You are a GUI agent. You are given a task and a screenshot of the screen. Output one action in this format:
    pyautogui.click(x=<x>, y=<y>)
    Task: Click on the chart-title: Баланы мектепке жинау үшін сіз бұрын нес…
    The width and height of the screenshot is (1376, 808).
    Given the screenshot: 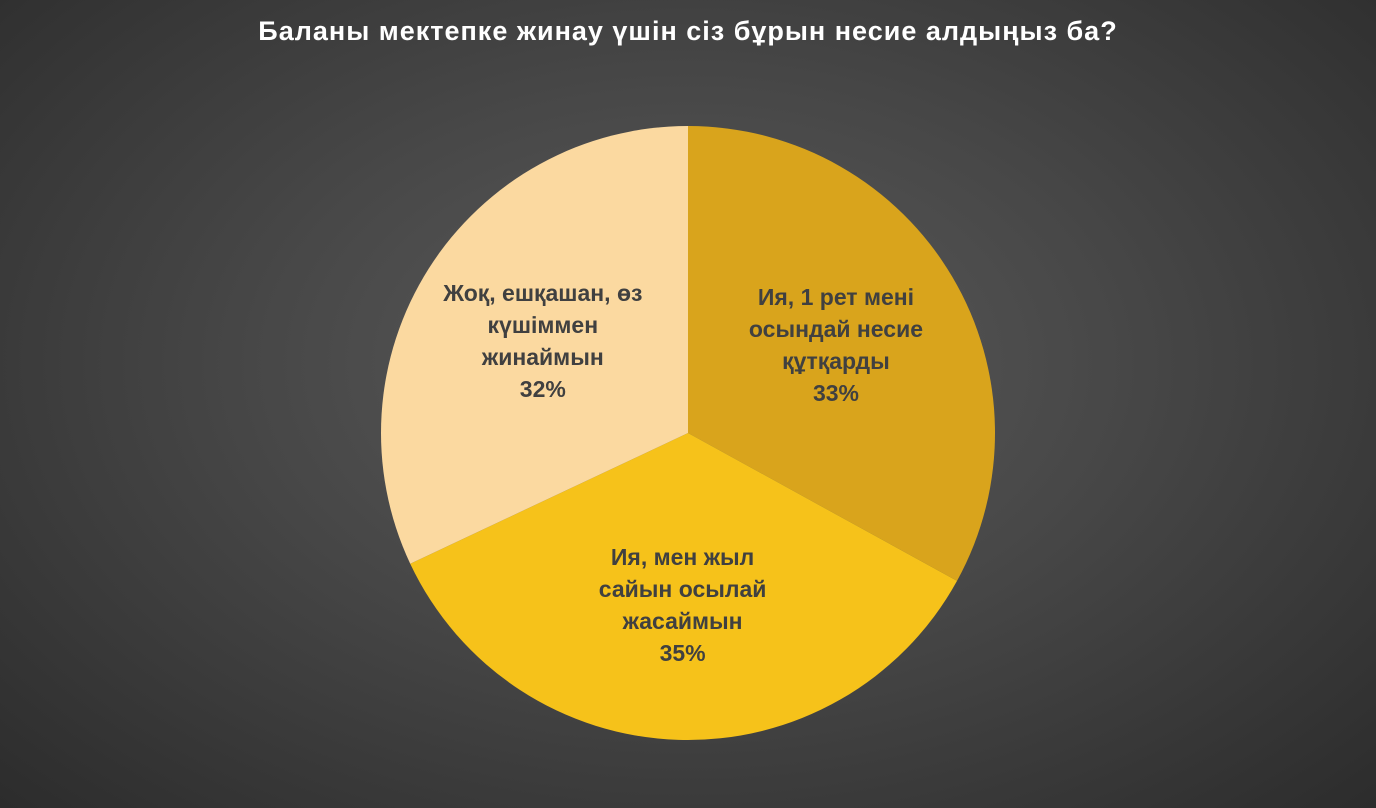 What is the action you would take?
    pyautogui.click(x=688, y=31)
    